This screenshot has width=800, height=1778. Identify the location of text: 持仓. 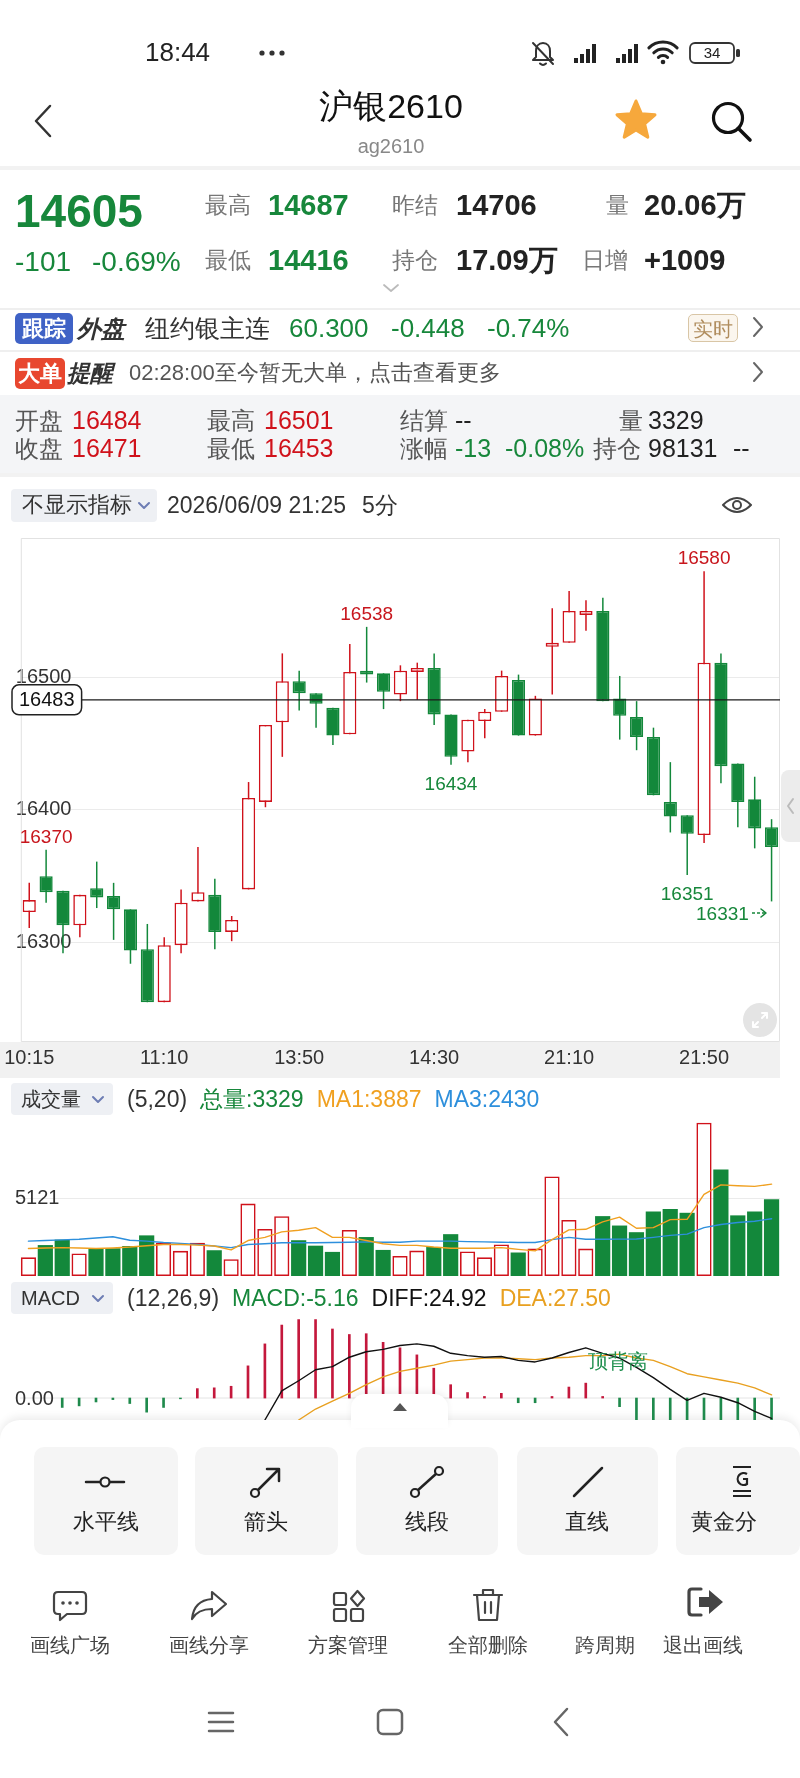
(617, 448).